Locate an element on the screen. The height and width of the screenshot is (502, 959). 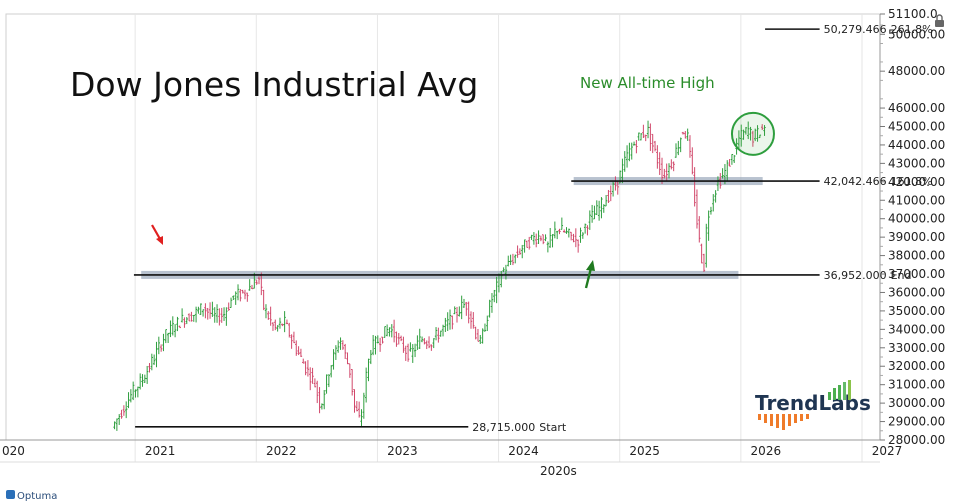
x-group-label: 2020s is located at coordinates (558, 471).